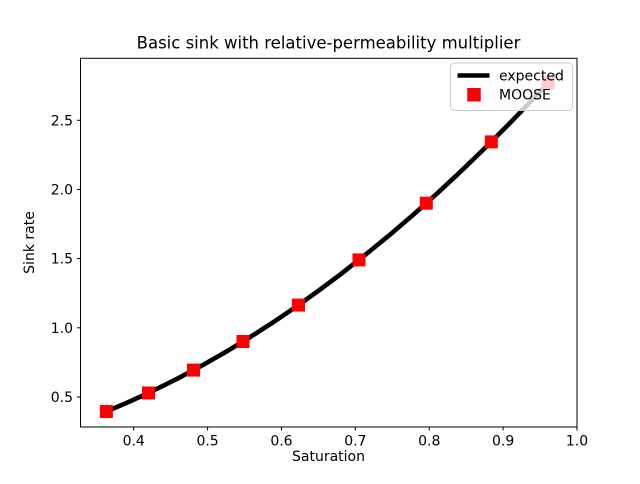 Image resolution: width=640 pixels, height=484 pixels. I want to click on x-axis-ticks: 0.4 0.5 0.6 0.7 0.8 0.9 1.0, so click(355, 438).